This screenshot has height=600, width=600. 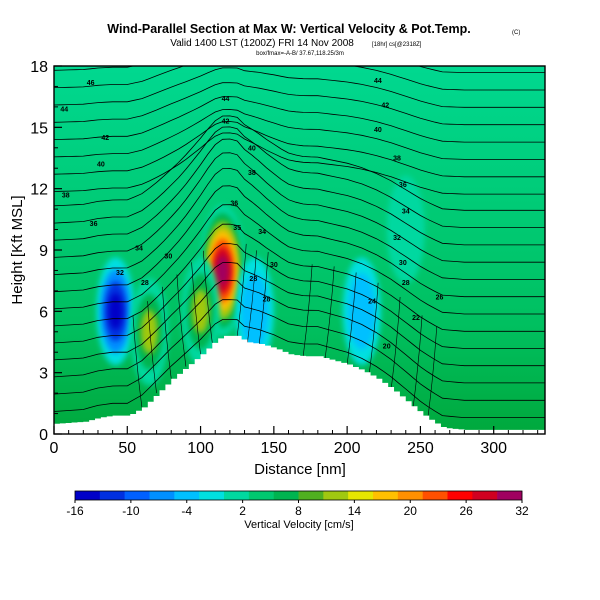 I want to click on chart-title-mark: (C), so click(x=516, y=33).